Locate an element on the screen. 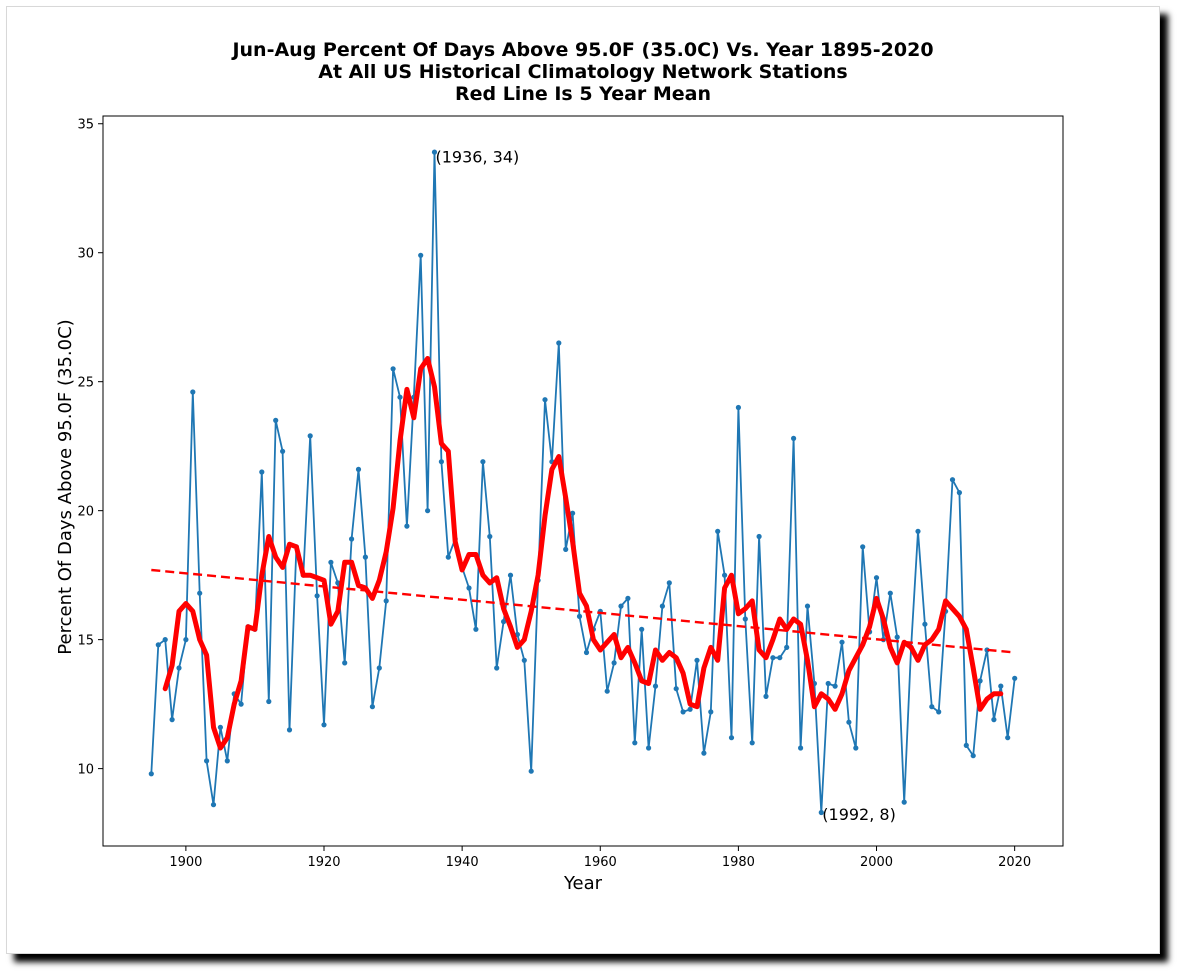  x-tick-label: 2000 is located at coordinates (876, 862).